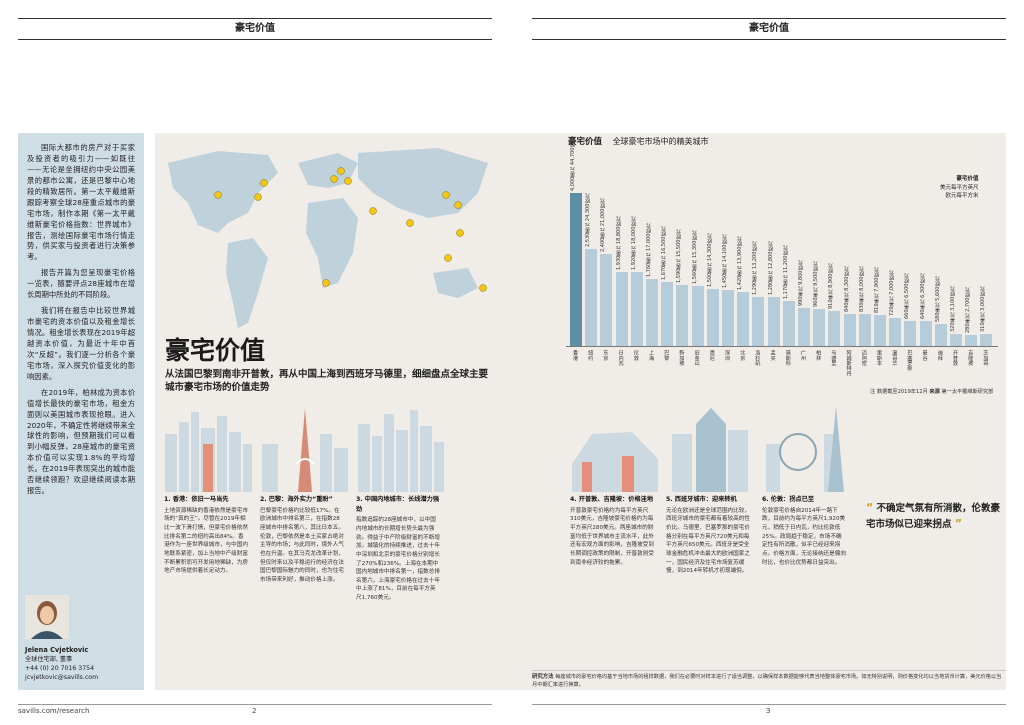 Image resolution: width=1024 pixels, height=725 pixels. What do you see at coordinates (757, 358) in the screenshot?
I see `chart-category-label: 洛杉矶` at bounding box center [757, 358].